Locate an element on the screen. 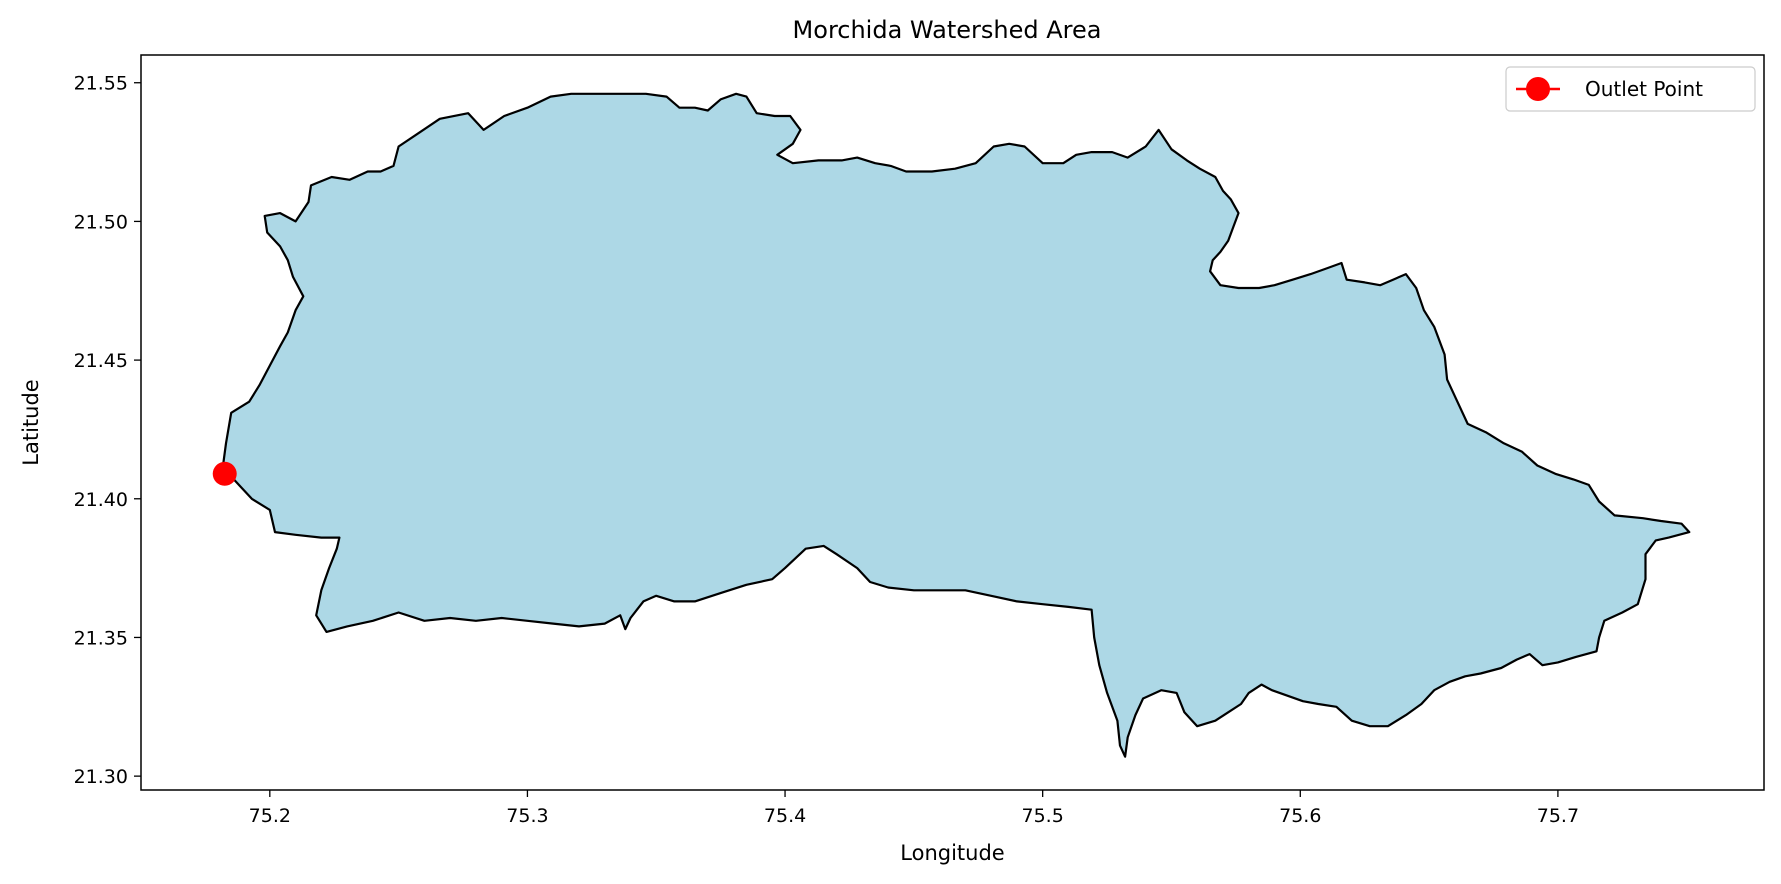  y-tick-label: 21.35 is located at coordinates (101, 638).